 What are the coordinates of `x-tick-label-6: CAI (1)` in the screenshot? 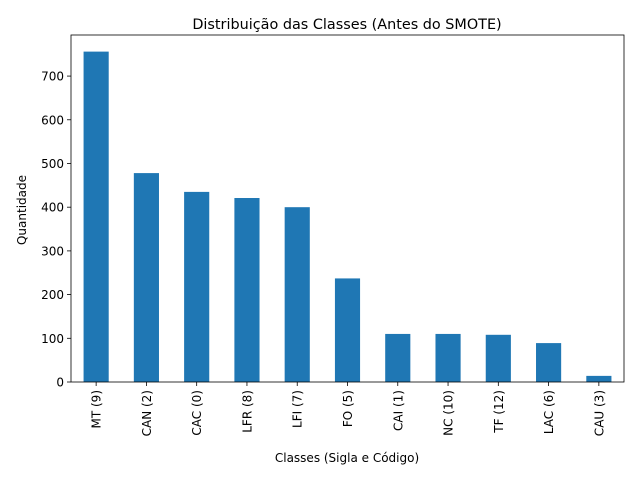 It's located at (398, 410).